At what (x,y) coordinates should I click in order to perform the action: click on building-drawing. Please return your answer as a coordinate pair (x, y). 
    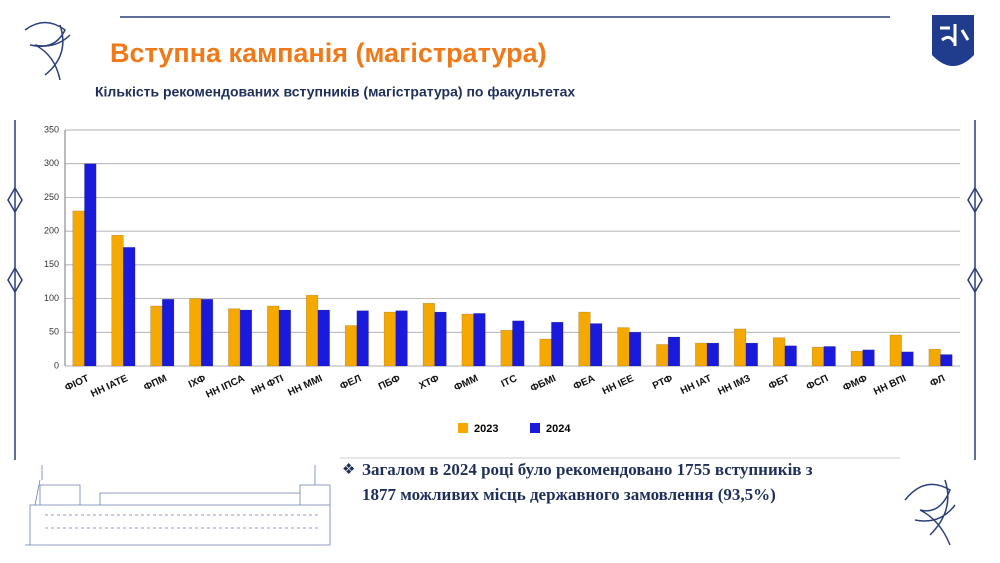
    Looking at the image, I should click on (178, 505).